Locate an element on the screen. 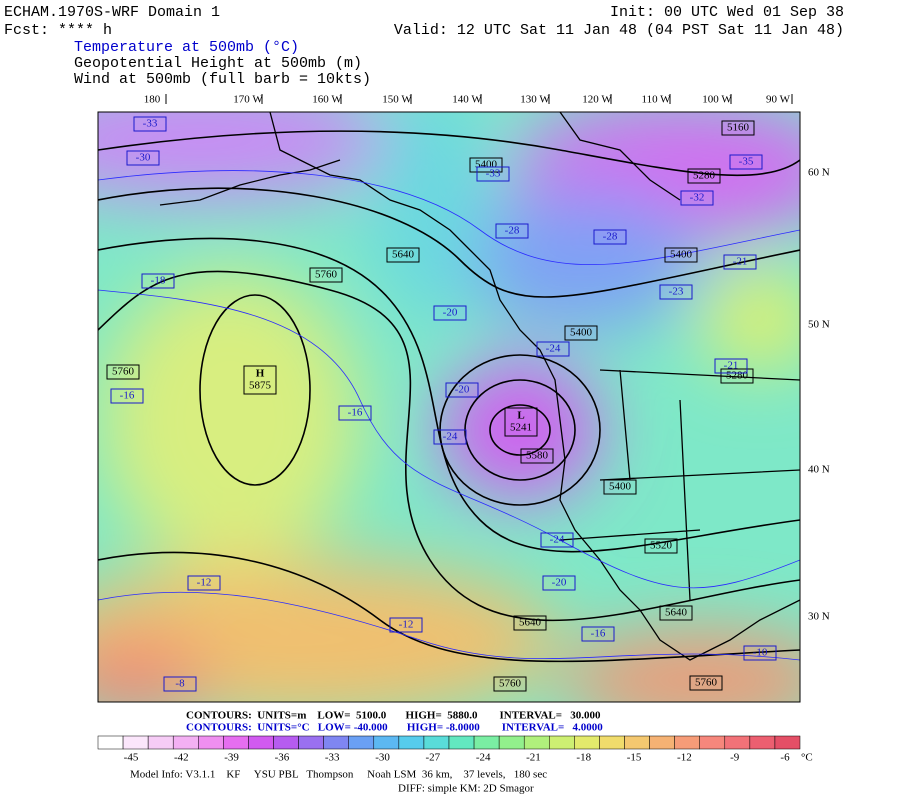 This screenshot has width=900, height=805. colorbar-tick-label: -18 is located at coordinates (583, 758).